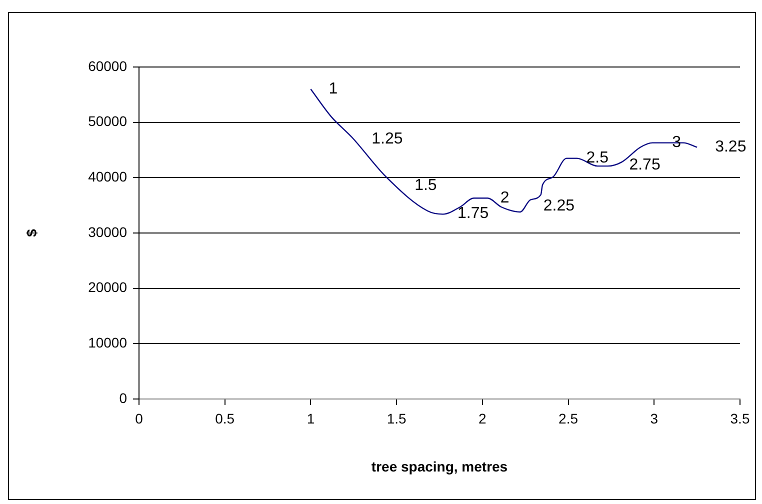 This screenshot has width=762, height=504. I want to click on x-tick-label: 3.5, so click(740, 418).